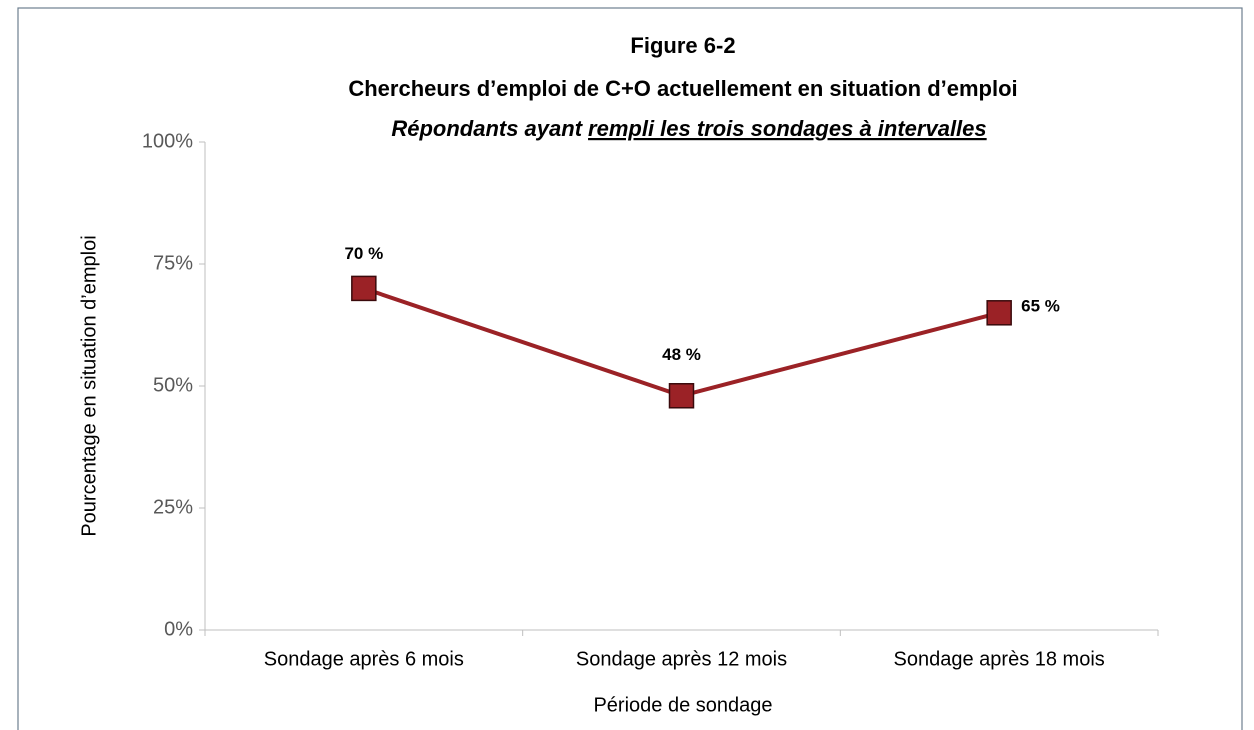 This screenshot has height=730, width=1254. What do you see at coordinates (487, 128) in the screenshot?
I see `note-plain: Répondants ayant` at bounding box center [487, 128].